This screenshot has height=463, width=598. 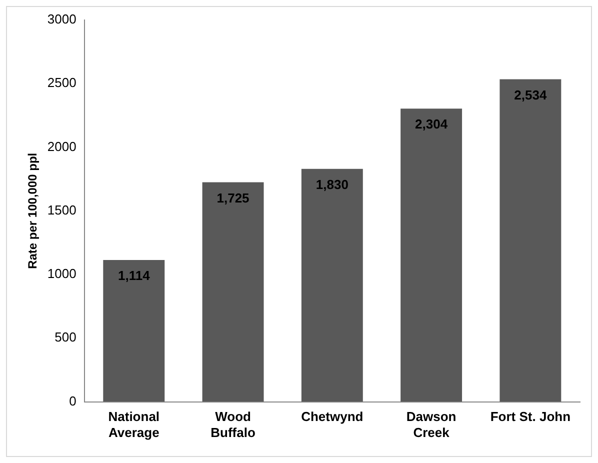 I want to click on x-tick-label: Fort St. John, so click(x=530, y=416).